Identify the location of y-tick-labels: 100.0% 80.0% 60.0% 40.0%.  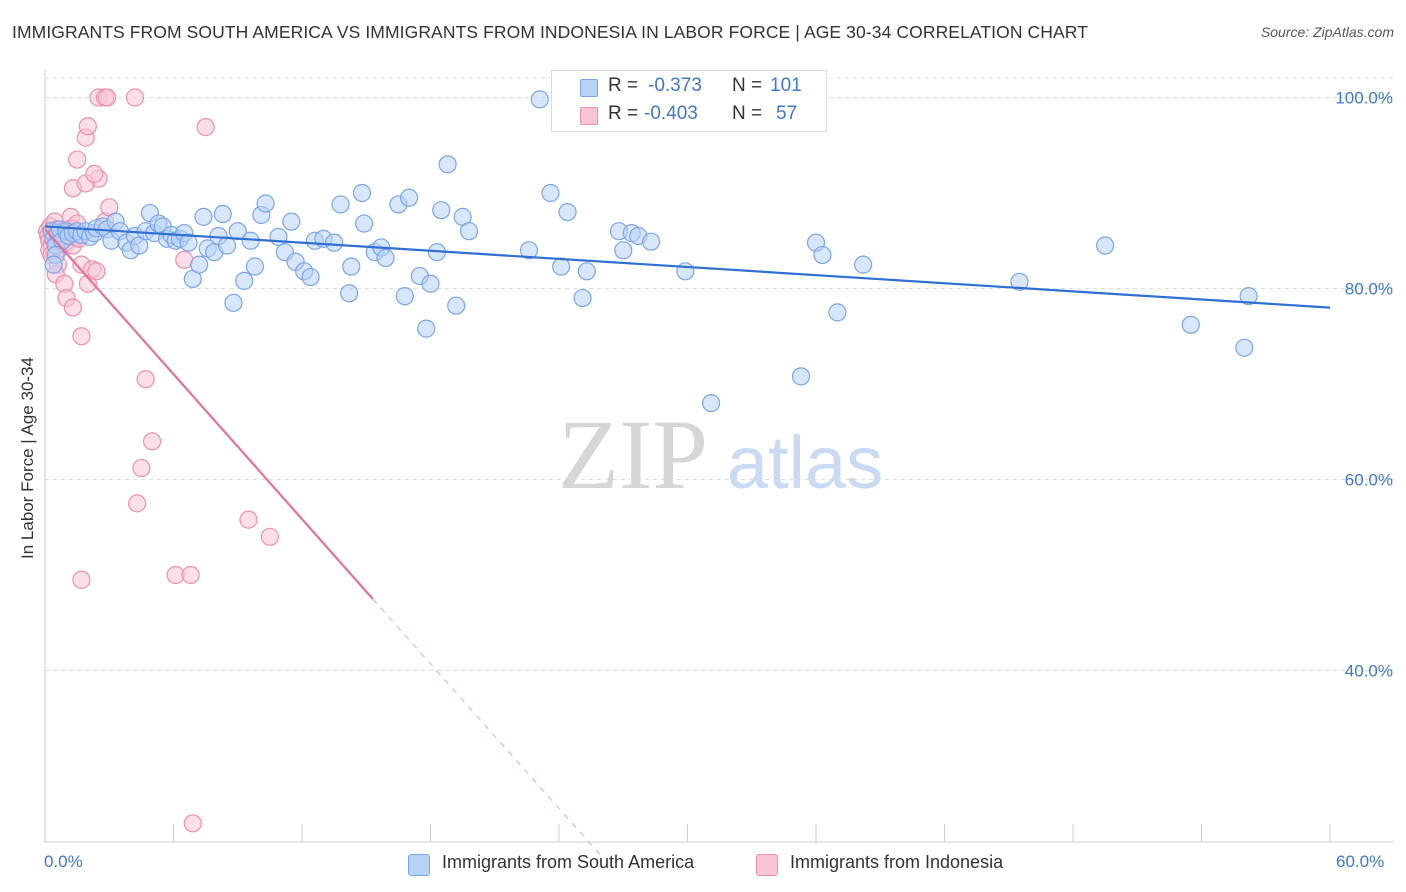
(1364, 385).